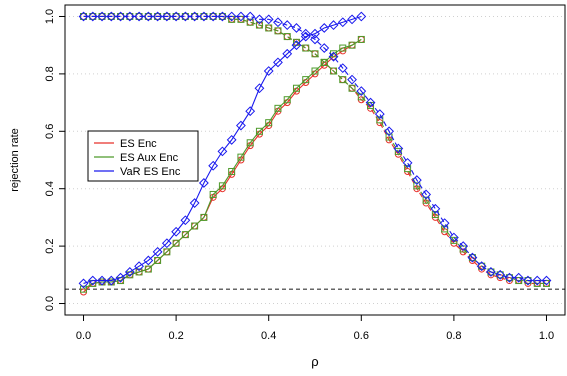  What do you see at coordinates (314, 361) in the screenshot?
I see `x-axis-label: ρ` at bounding box center [314, 361].